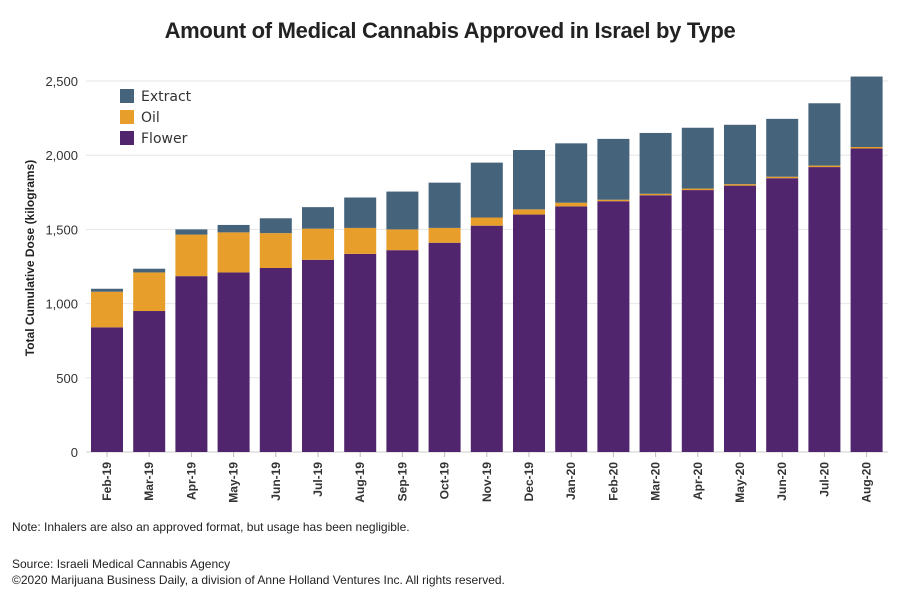  I want to click on x-tick-label: Sep-19, so click(402, 482).